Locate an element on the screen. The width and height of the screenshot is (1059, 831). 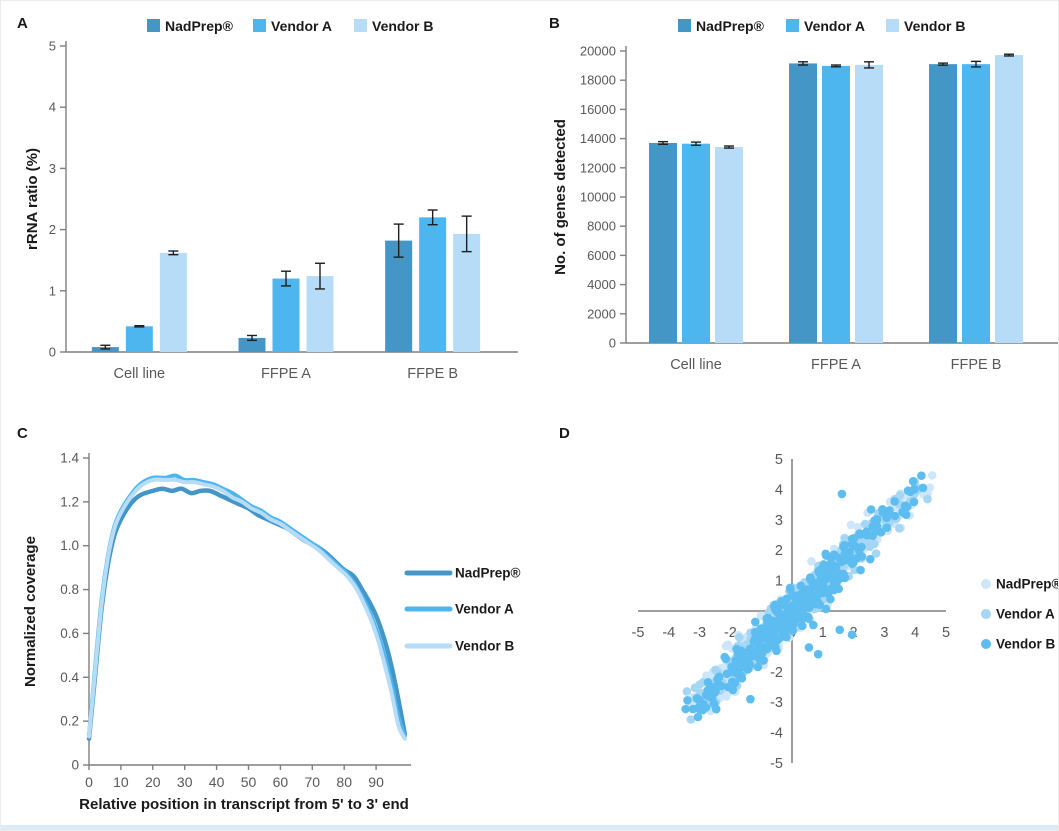
scatter-outliers is located at coordinates (837, 587).